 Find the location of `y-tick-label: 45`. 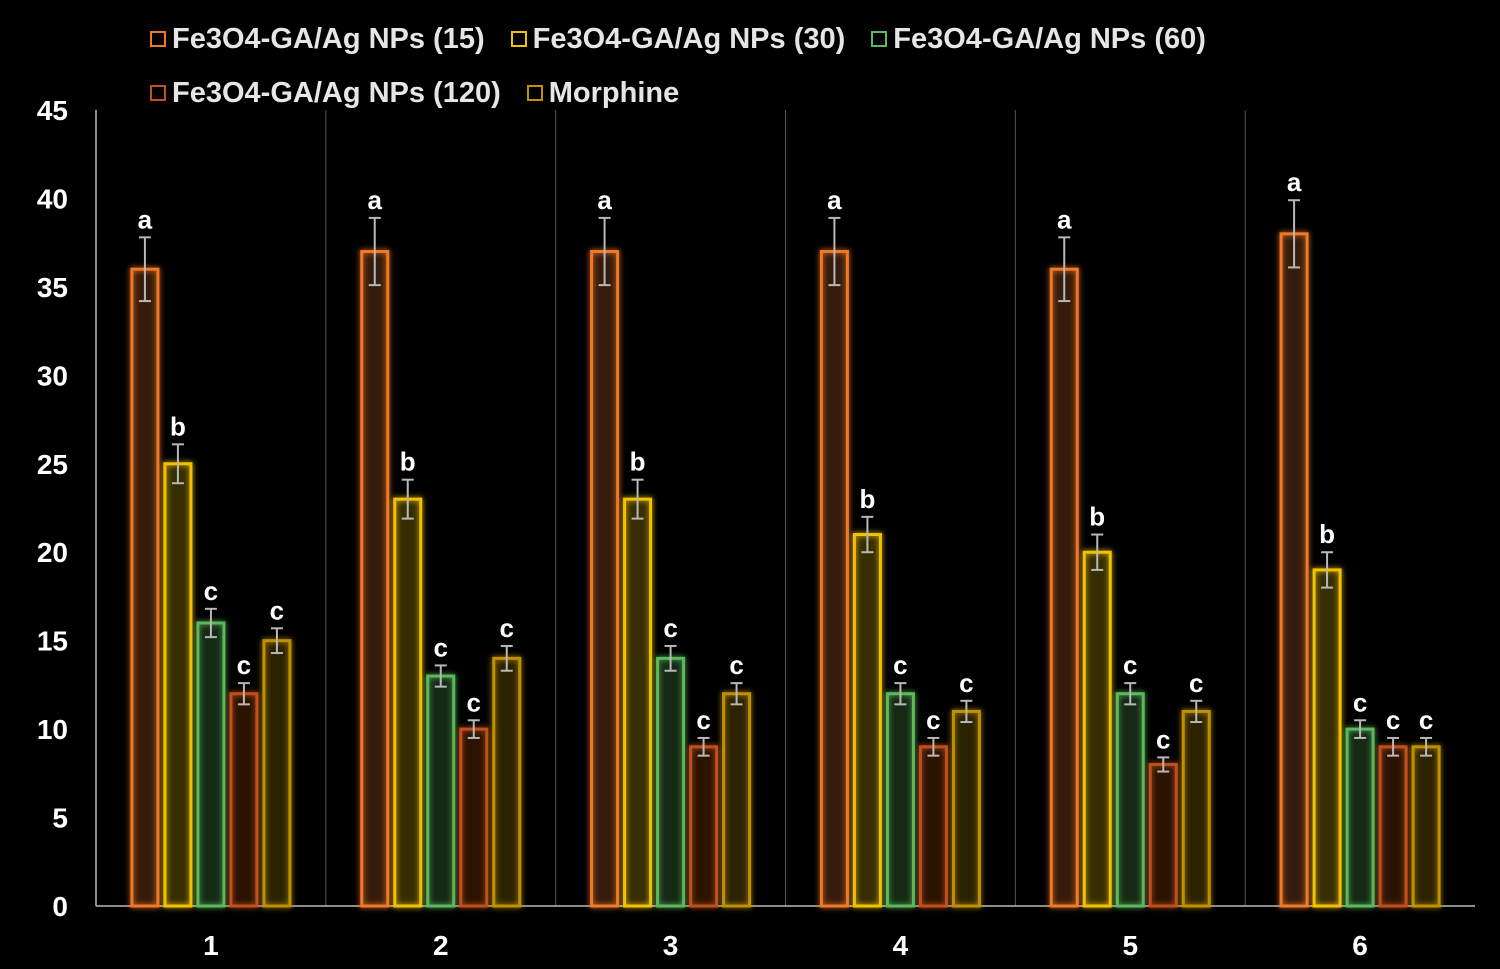

y-tick-label: 45 is located at coordinates (52, 110).